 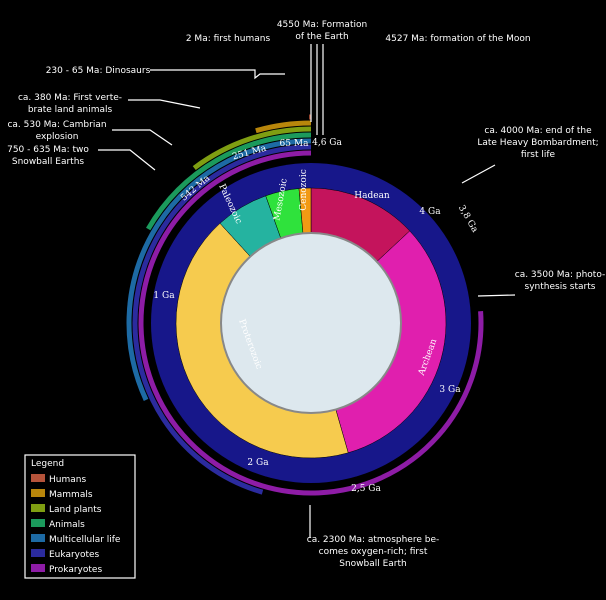 I want to click on legend-title: Legend, so click(x=47, y=464).